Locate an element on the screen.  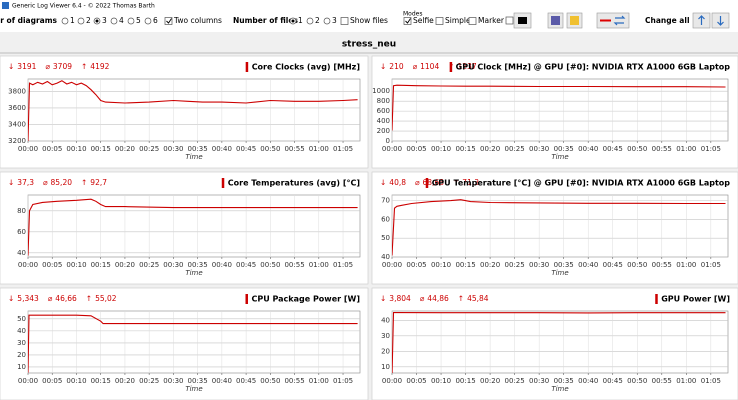
radio-label: 2 is located at coordinates (88, 20).